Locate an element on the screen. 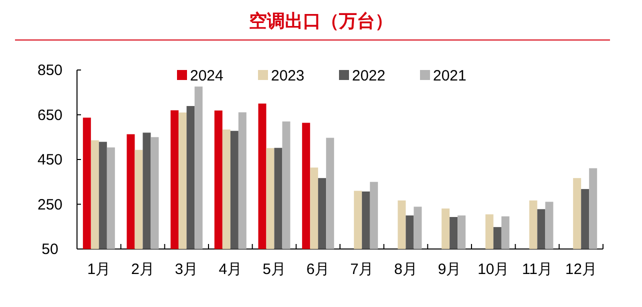  x-tick-label: 3月 is located at coordinates (186, 269).